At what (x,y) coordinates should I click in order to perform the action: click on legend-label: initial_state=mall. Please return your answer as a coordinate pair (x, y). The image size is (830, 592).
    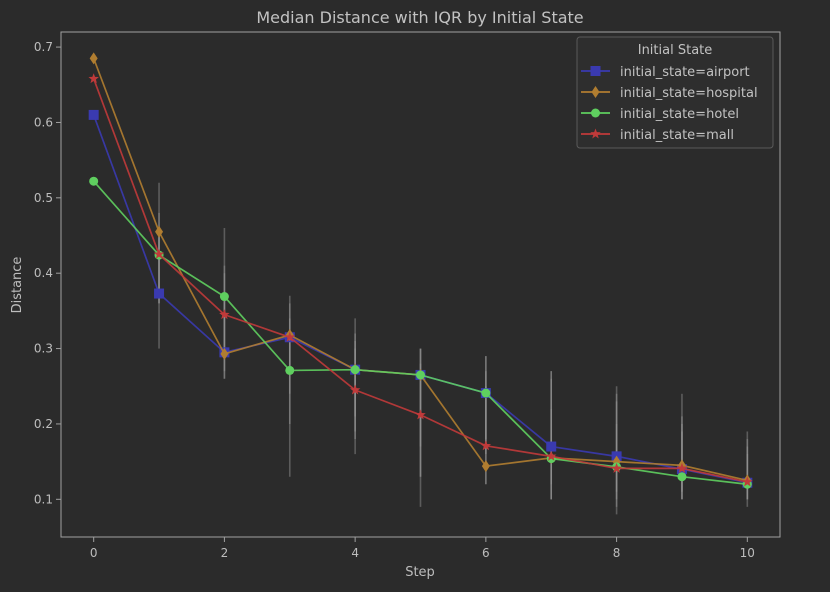
    Looking at the image, I should click on (677, 135).